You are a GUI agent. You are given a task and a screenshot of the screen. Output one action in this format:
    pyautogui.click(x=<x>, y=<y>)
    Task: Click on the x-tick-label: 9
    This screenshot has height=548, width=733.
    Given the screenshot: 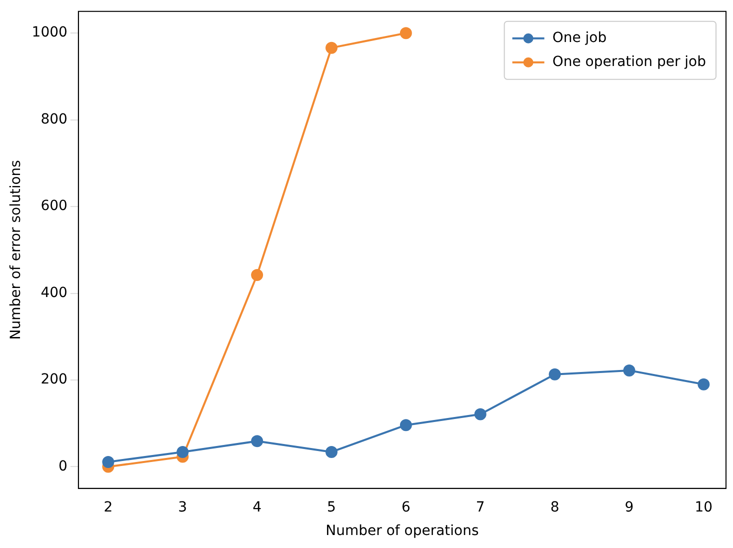 What is the action you would take?
    pyautogui.click(x=629, y=507)
    